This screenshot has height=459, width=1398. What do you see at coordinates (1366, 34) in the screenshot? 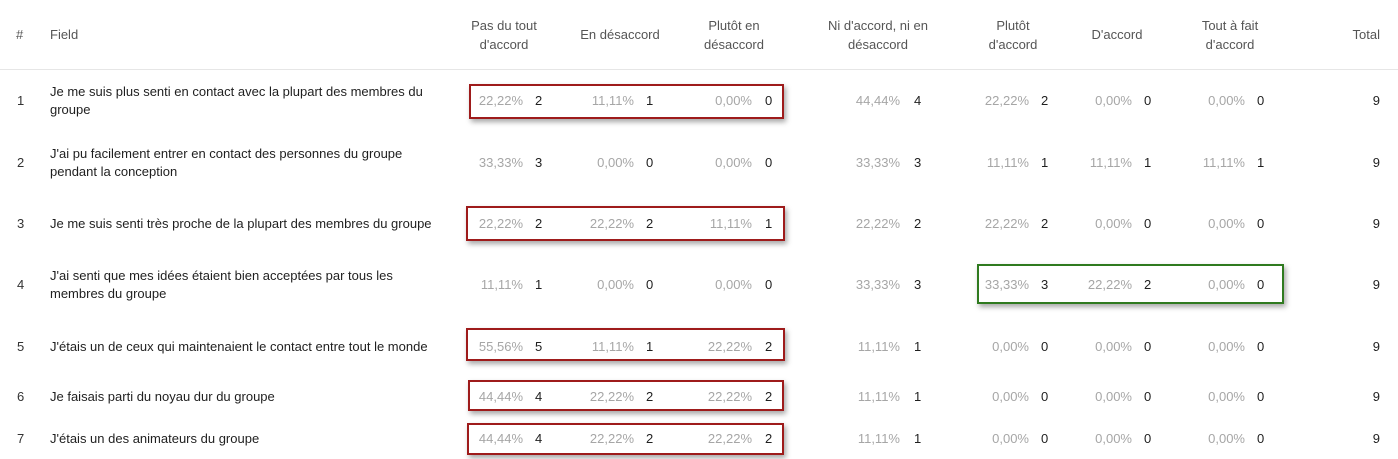
I see `header-total: Total` at bounding box center [1366, 34].